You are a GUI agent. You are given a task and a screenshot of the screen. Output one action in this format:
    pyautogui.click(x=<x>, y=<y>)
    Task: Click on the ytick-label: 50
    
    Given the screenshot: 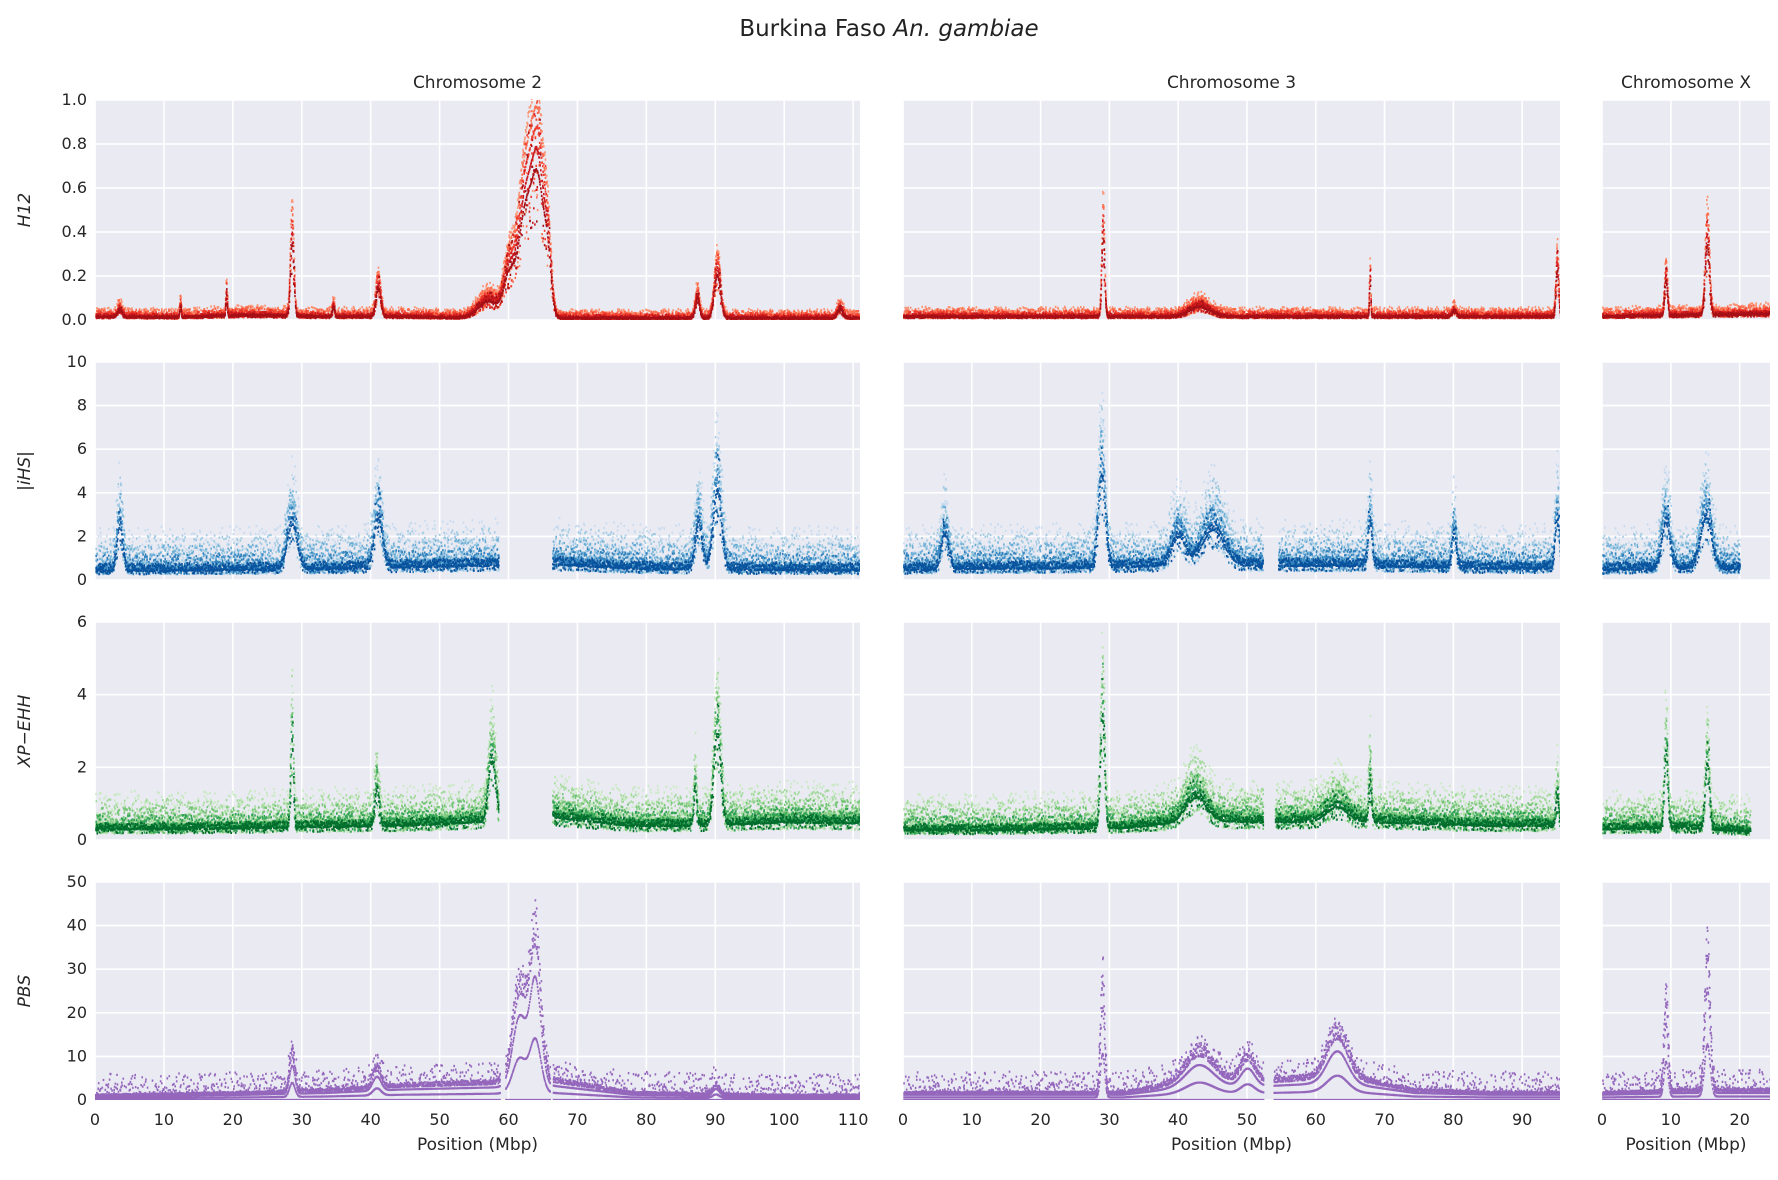 What is the action you would take?
    pyautogui.click(x=77, y=881)
    